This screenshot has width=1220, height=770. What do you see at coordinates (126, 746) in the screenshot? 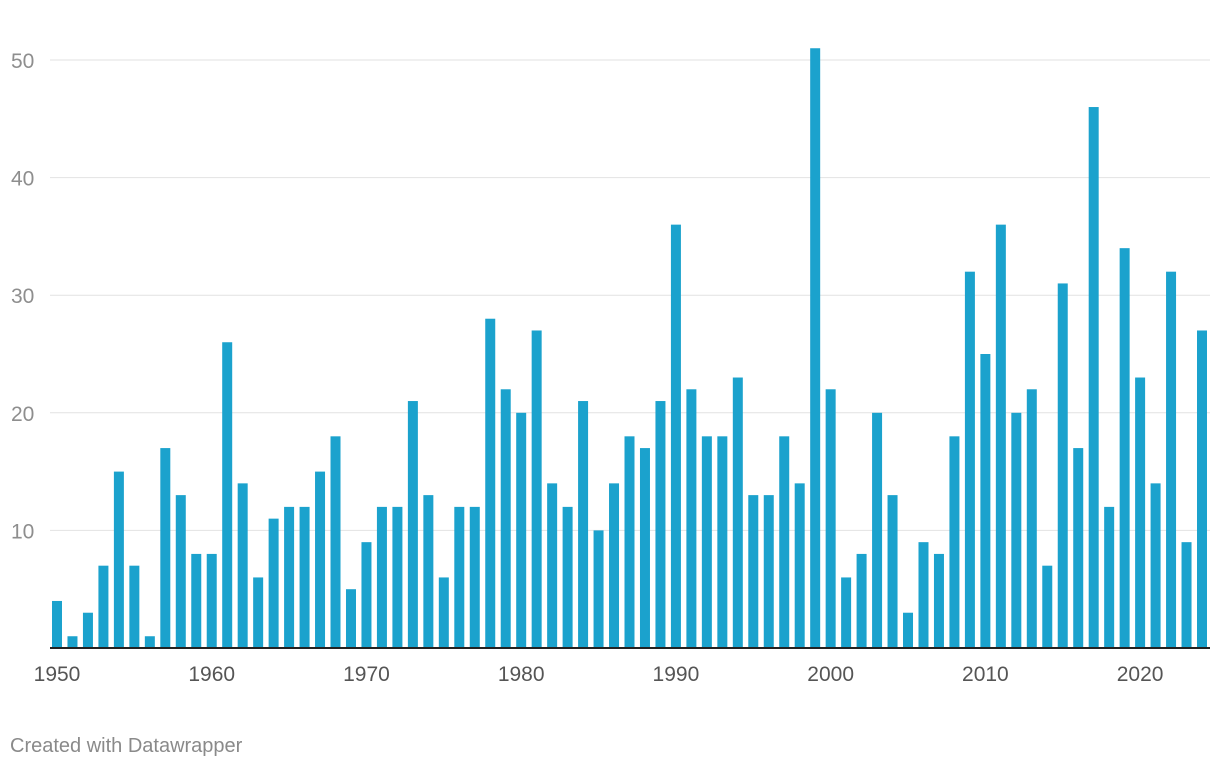
I see `credit-text: Created with Datawrapper` at bounding box center [126, 746].